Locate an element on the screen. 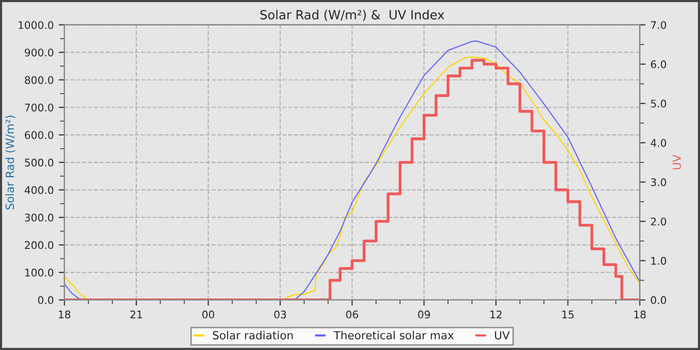  y-tick-label: 200.0 is located at coordinates (39, 245).